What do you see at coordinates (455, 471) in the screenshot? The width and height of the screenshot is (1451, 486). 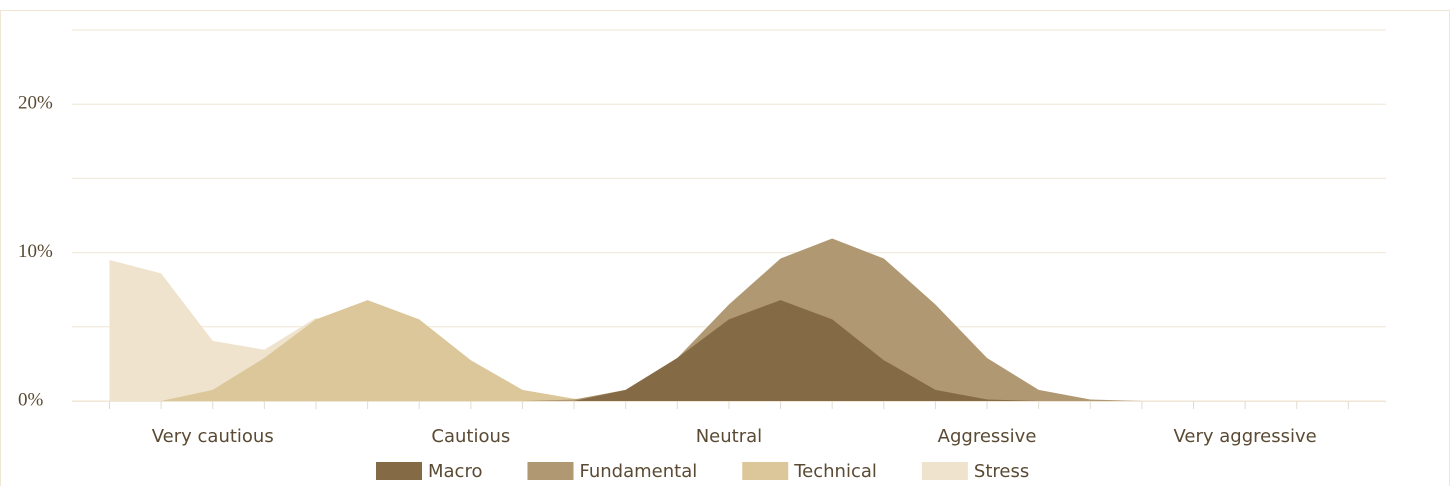 I see `legend-label: Macro` at bounding box center [455, 471].